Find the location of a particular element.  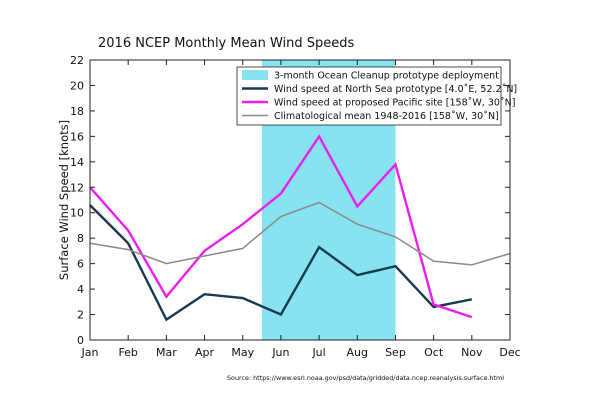

y-tick-label: 8 is located at coordinates (80, 238).